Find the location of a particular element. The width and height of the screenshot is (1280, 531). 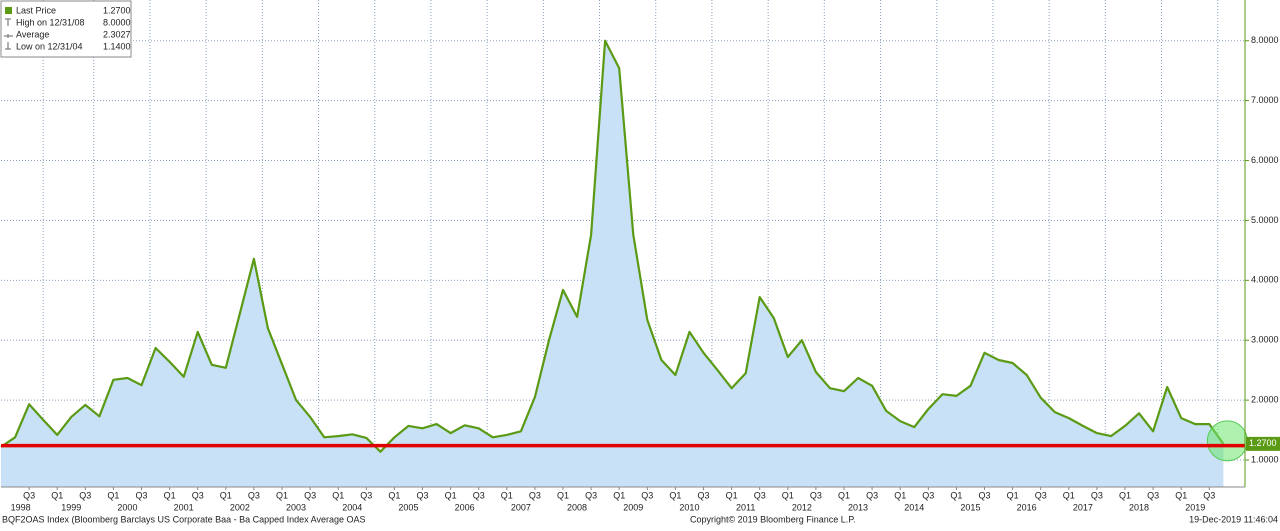

year-label: 2017 is located at coordinates (1083, 507).